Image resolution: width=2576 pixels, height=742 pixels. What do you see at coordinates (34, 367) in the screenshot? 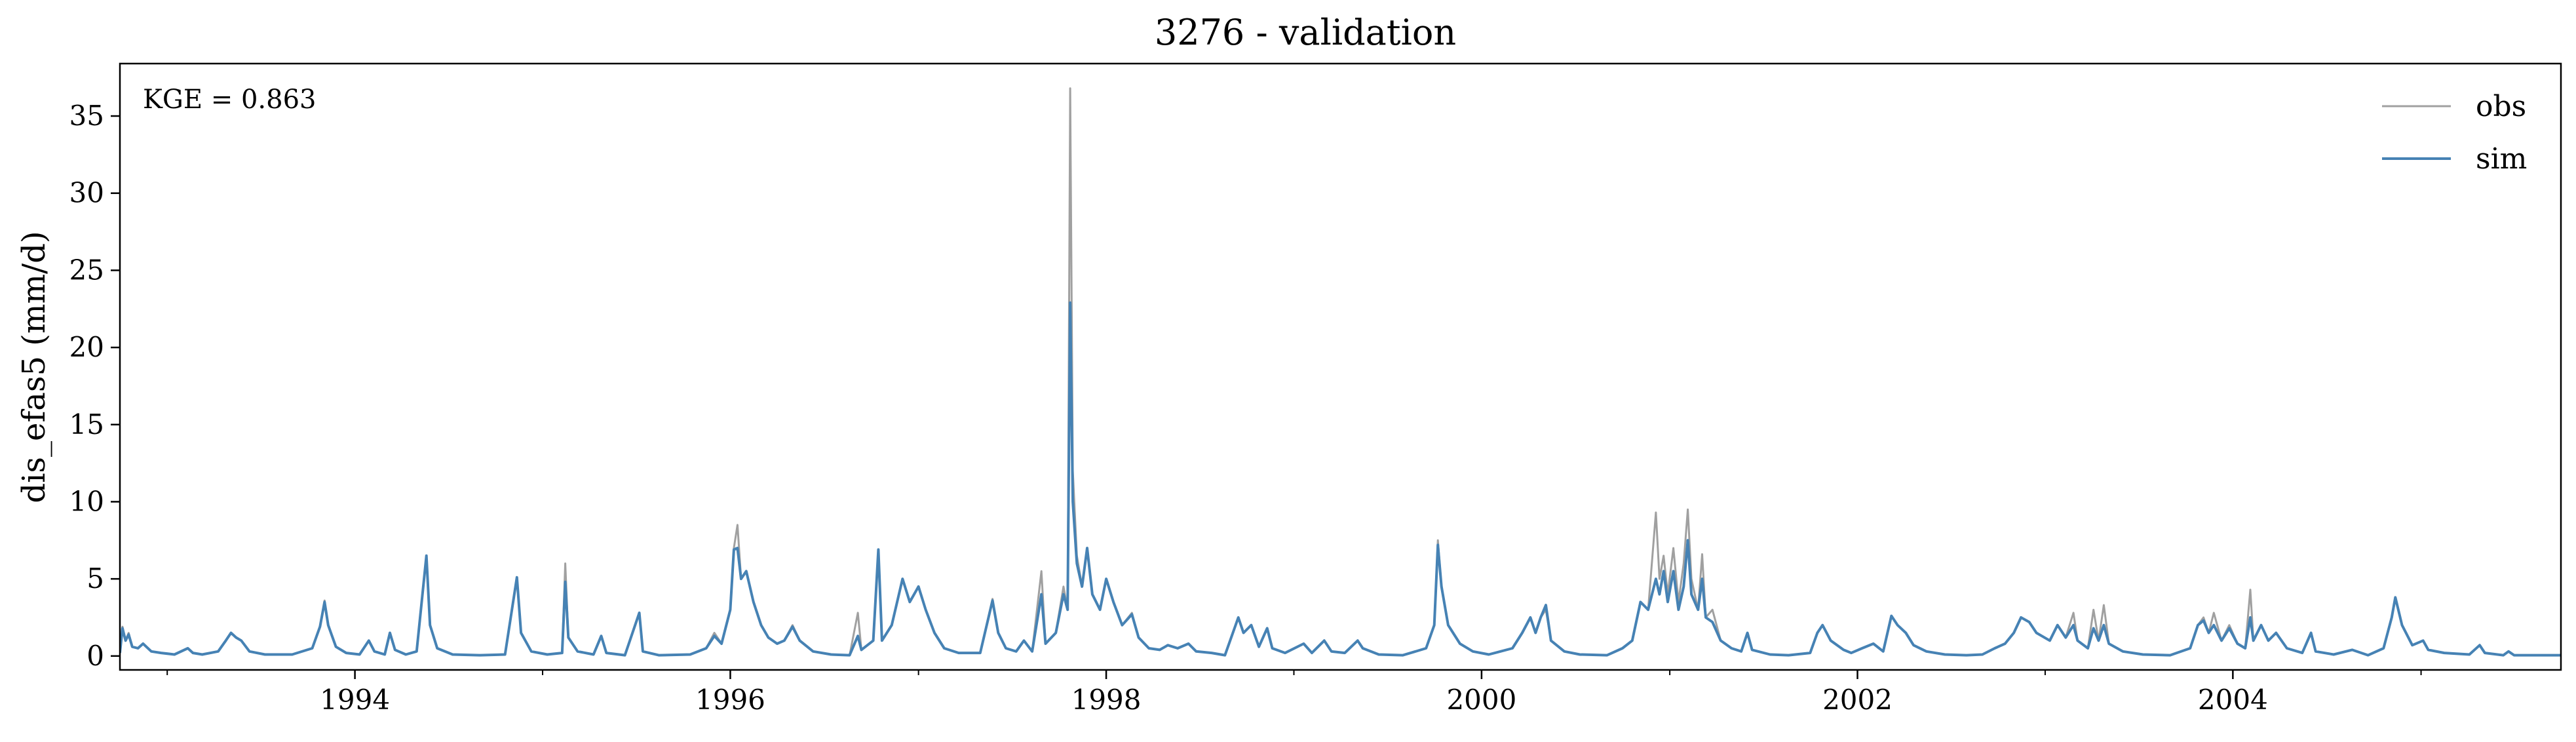
I see `y-axis-label: dis_efas5 (mm/d)` at bounding box center [34, 367].